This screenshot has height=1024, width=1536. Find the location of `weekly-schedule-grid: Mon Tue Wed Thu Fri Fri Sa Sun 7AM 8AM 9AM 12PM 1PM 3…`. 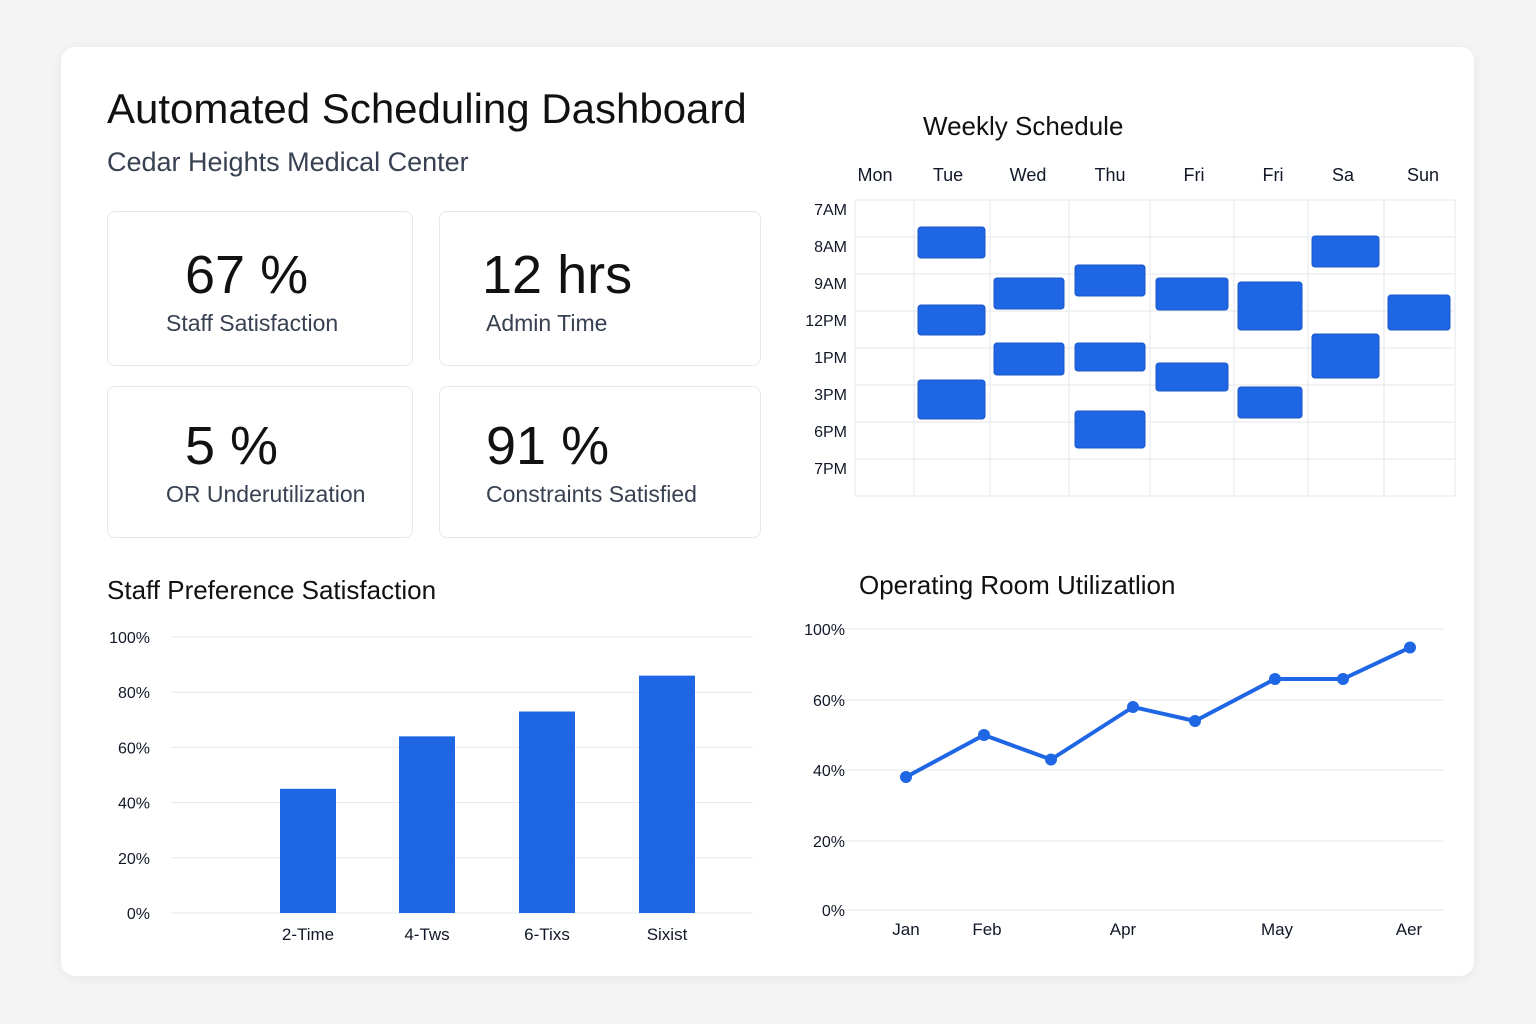

weekly-schedule-grid: Mon Tue Wed Thu Fri Fri Sa Sun 7AM 8AM 9AM 12PM 1PM 3… is located at coordinates (1130, 331).